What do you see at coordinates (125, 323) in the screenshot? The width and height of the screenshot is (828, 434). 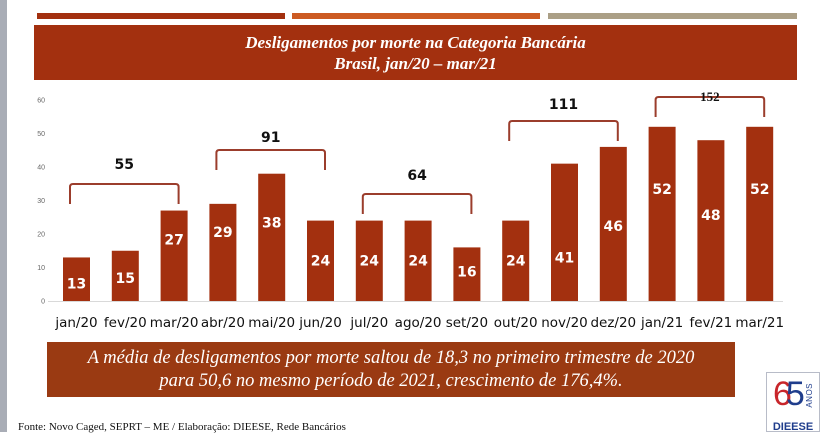 I see `x-tick-label: fev/20` at bounding box center [125, 323].